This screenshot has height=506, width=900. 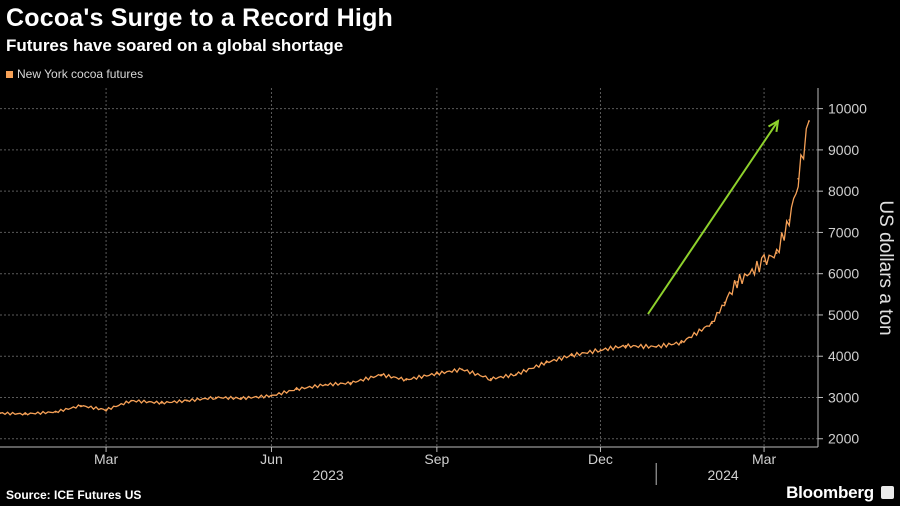 I want to click on annotation-arrow-head, so click(x=773, y=126).